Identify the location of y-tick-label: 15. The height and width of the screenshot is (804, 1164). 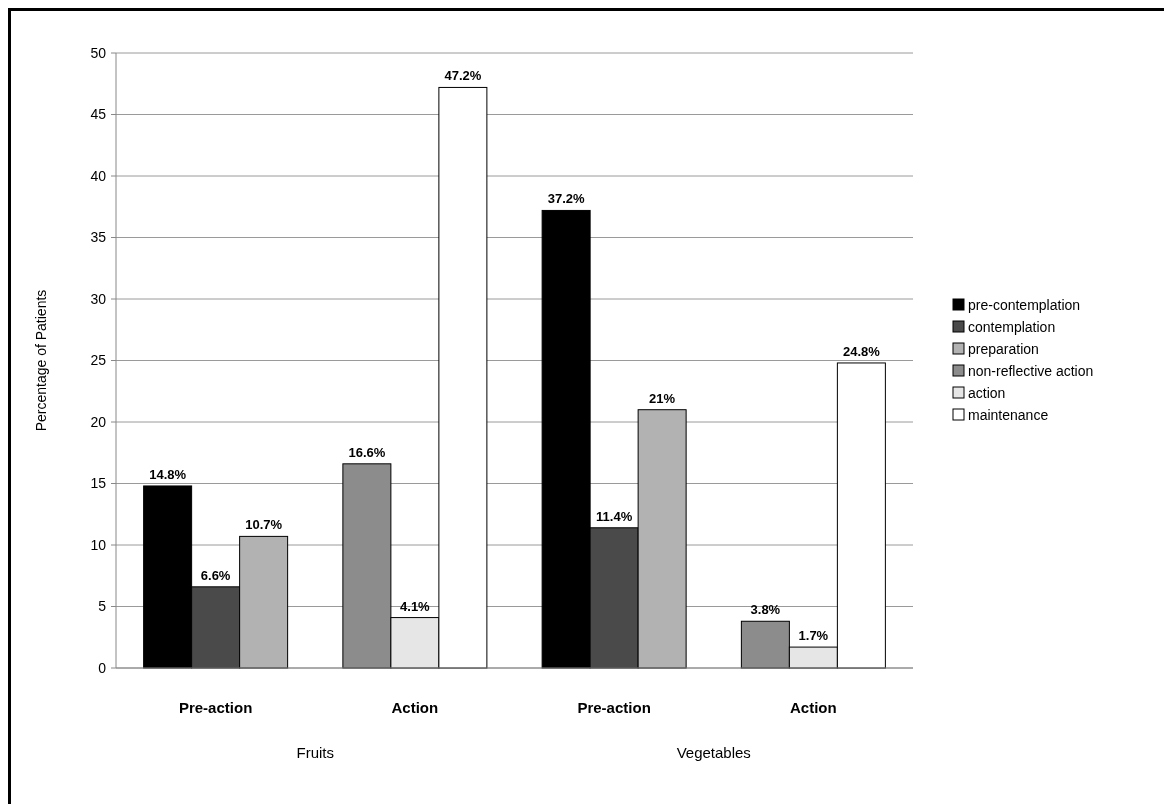
(98, 483).